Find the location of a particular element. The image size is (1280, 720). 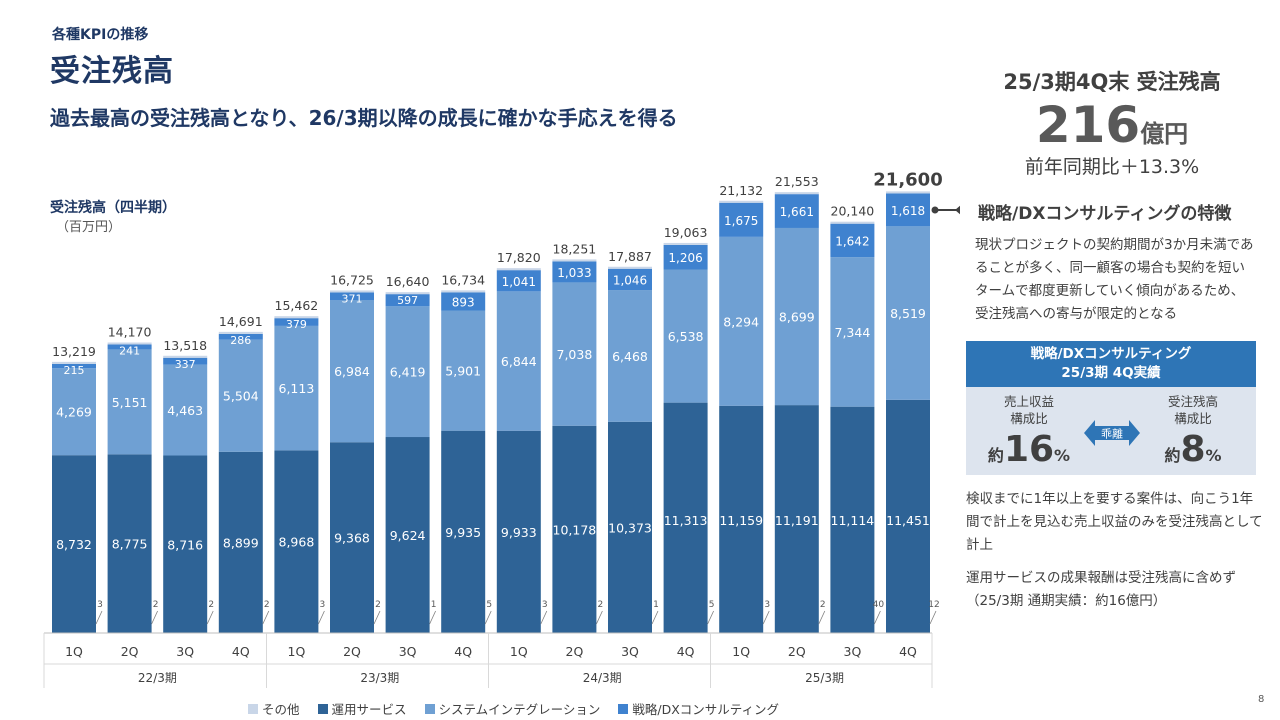

label-total: 15,462 is located at coordinates (297, 305).